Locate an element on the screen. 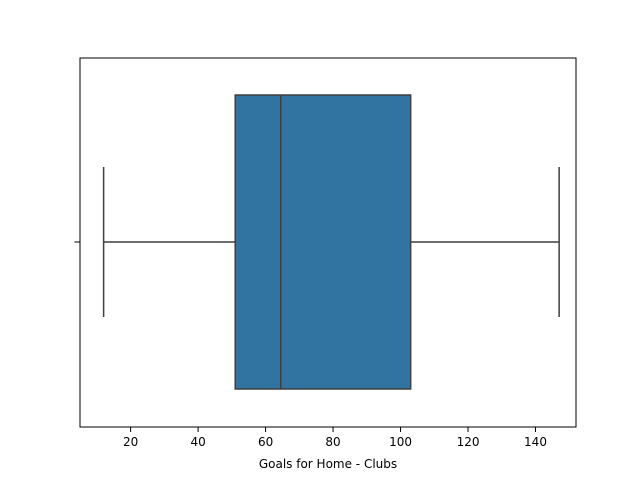 This screenshot has height=480, width=640. x-tick-label: 40 is located at coordinates (197, 442).